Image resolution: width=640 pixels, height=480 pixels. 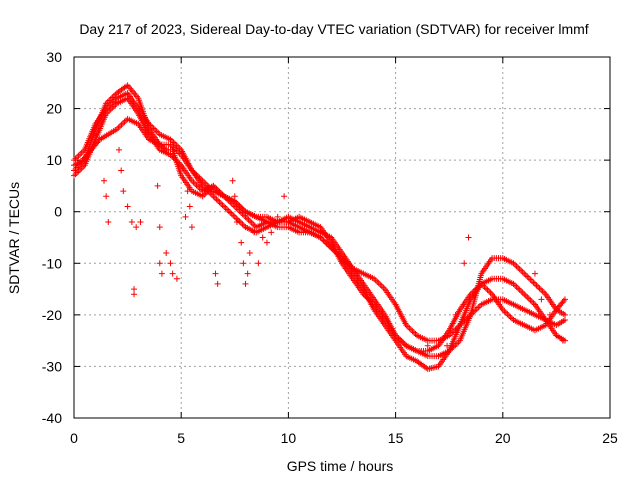 What do you see at coordinates (52, 418) in the screenshot?
I see `y-tick-label: -40` at bounding box center [52, 418].